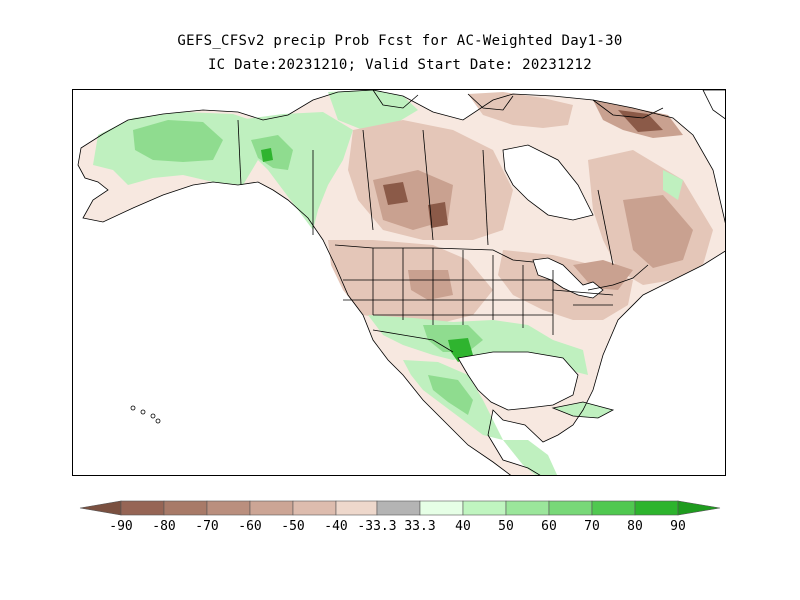  I want to click on colorbar-tick-label: -40, so click(336, 526).